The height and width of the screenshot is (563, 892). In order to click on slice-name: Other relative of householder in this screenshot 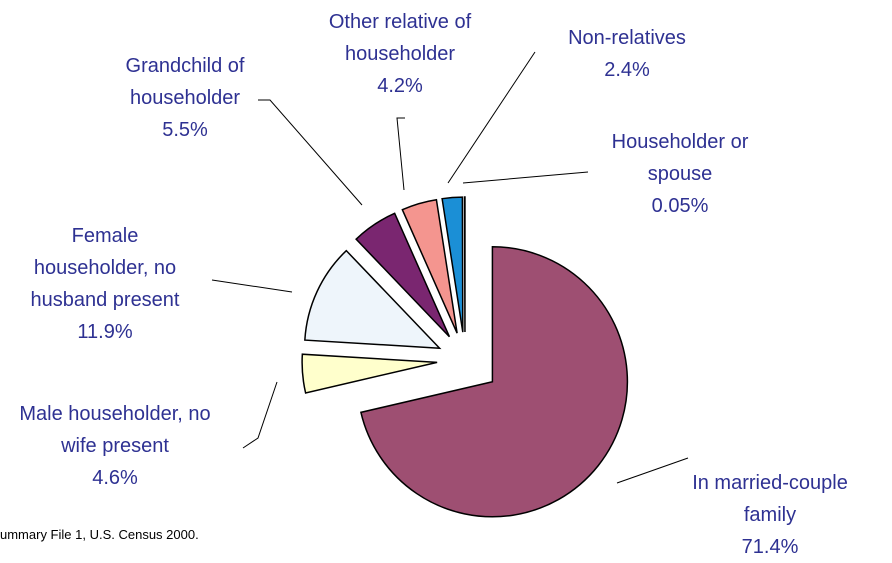, I will do `click(400, 38)`.